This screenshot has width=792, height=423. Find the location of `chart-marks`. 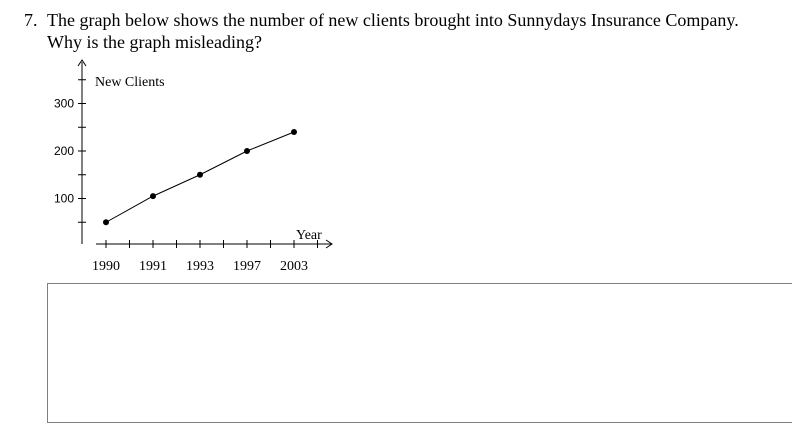

chart-marks is located at coordinates (200, 177).